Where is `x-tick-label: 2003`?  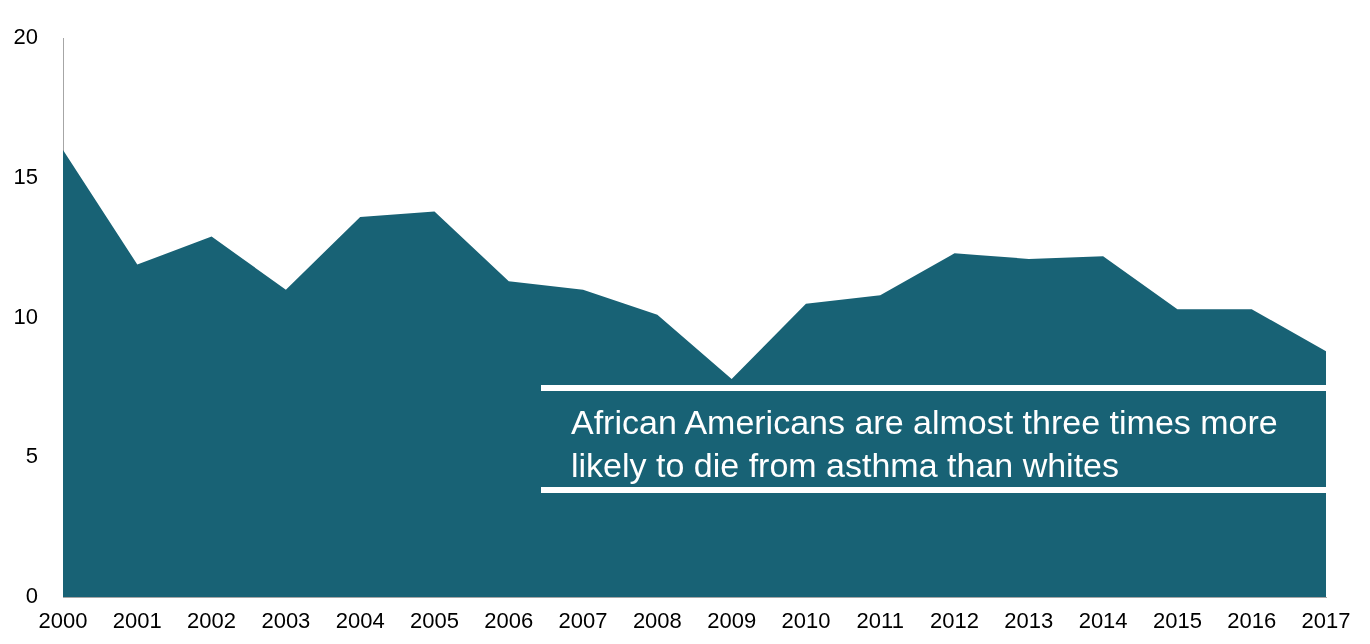
x-tick-label: 2003 is located at coordinates (286, 621).